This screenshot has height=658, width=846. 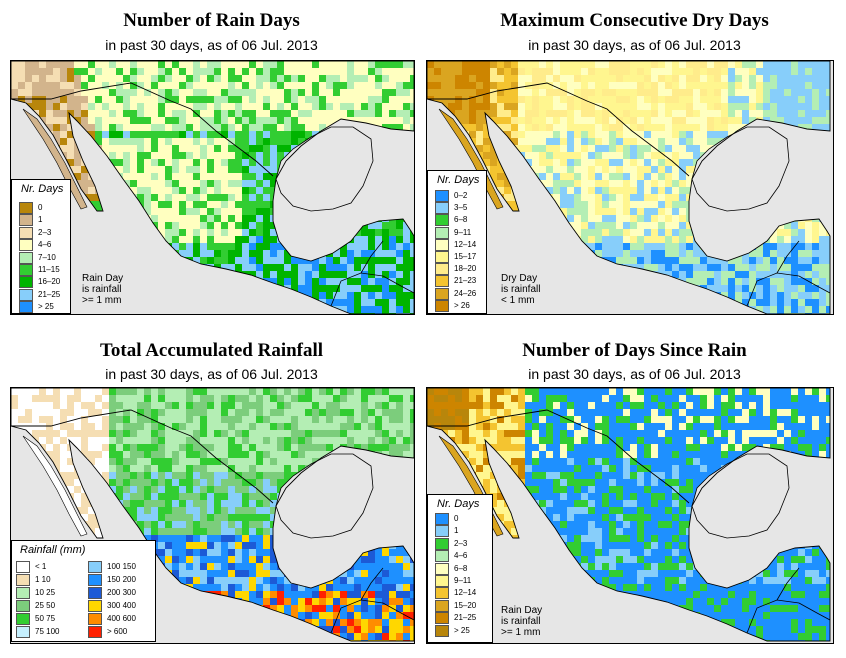 I want to click on legend-label: 24–26, so click(x=465, y=293).